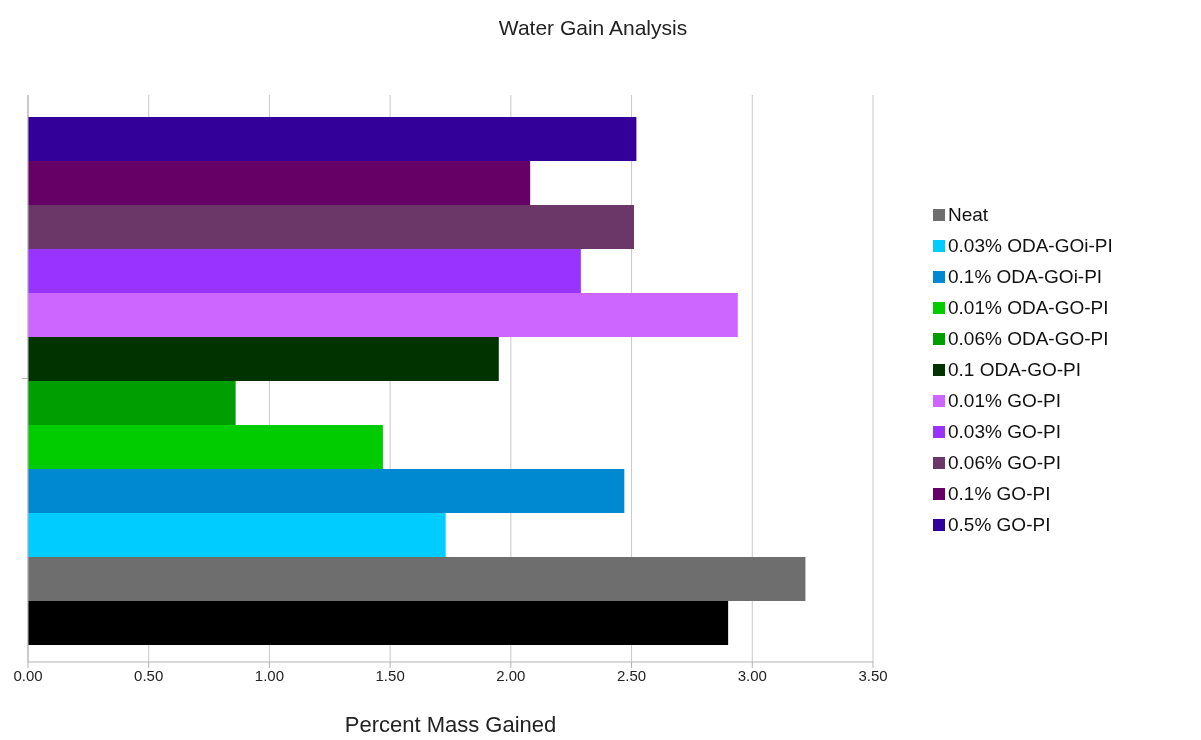 This screenshot has width=1201, height=740. Describe the element at coordinates (968, 215) in the screenshot. I see `legend-label: Neat` at that location.